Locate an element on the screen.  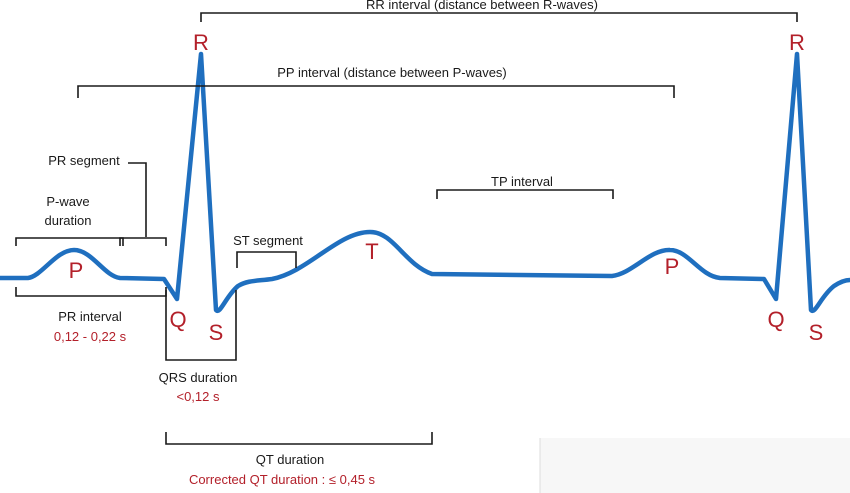
pp-interval-bracket is located at coordinates (376, 91).